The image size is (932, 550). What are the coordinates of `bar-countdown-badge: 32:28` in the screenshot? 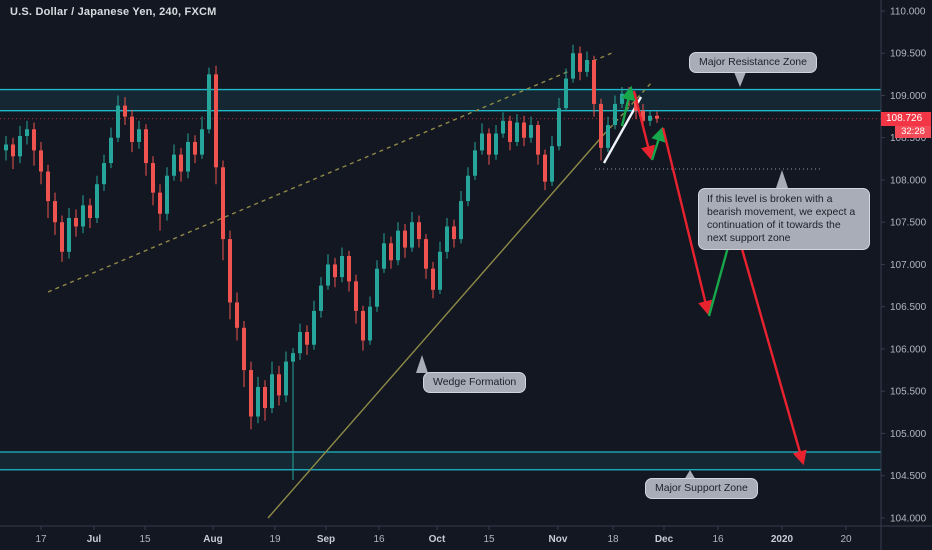 It's located at (913, 132).